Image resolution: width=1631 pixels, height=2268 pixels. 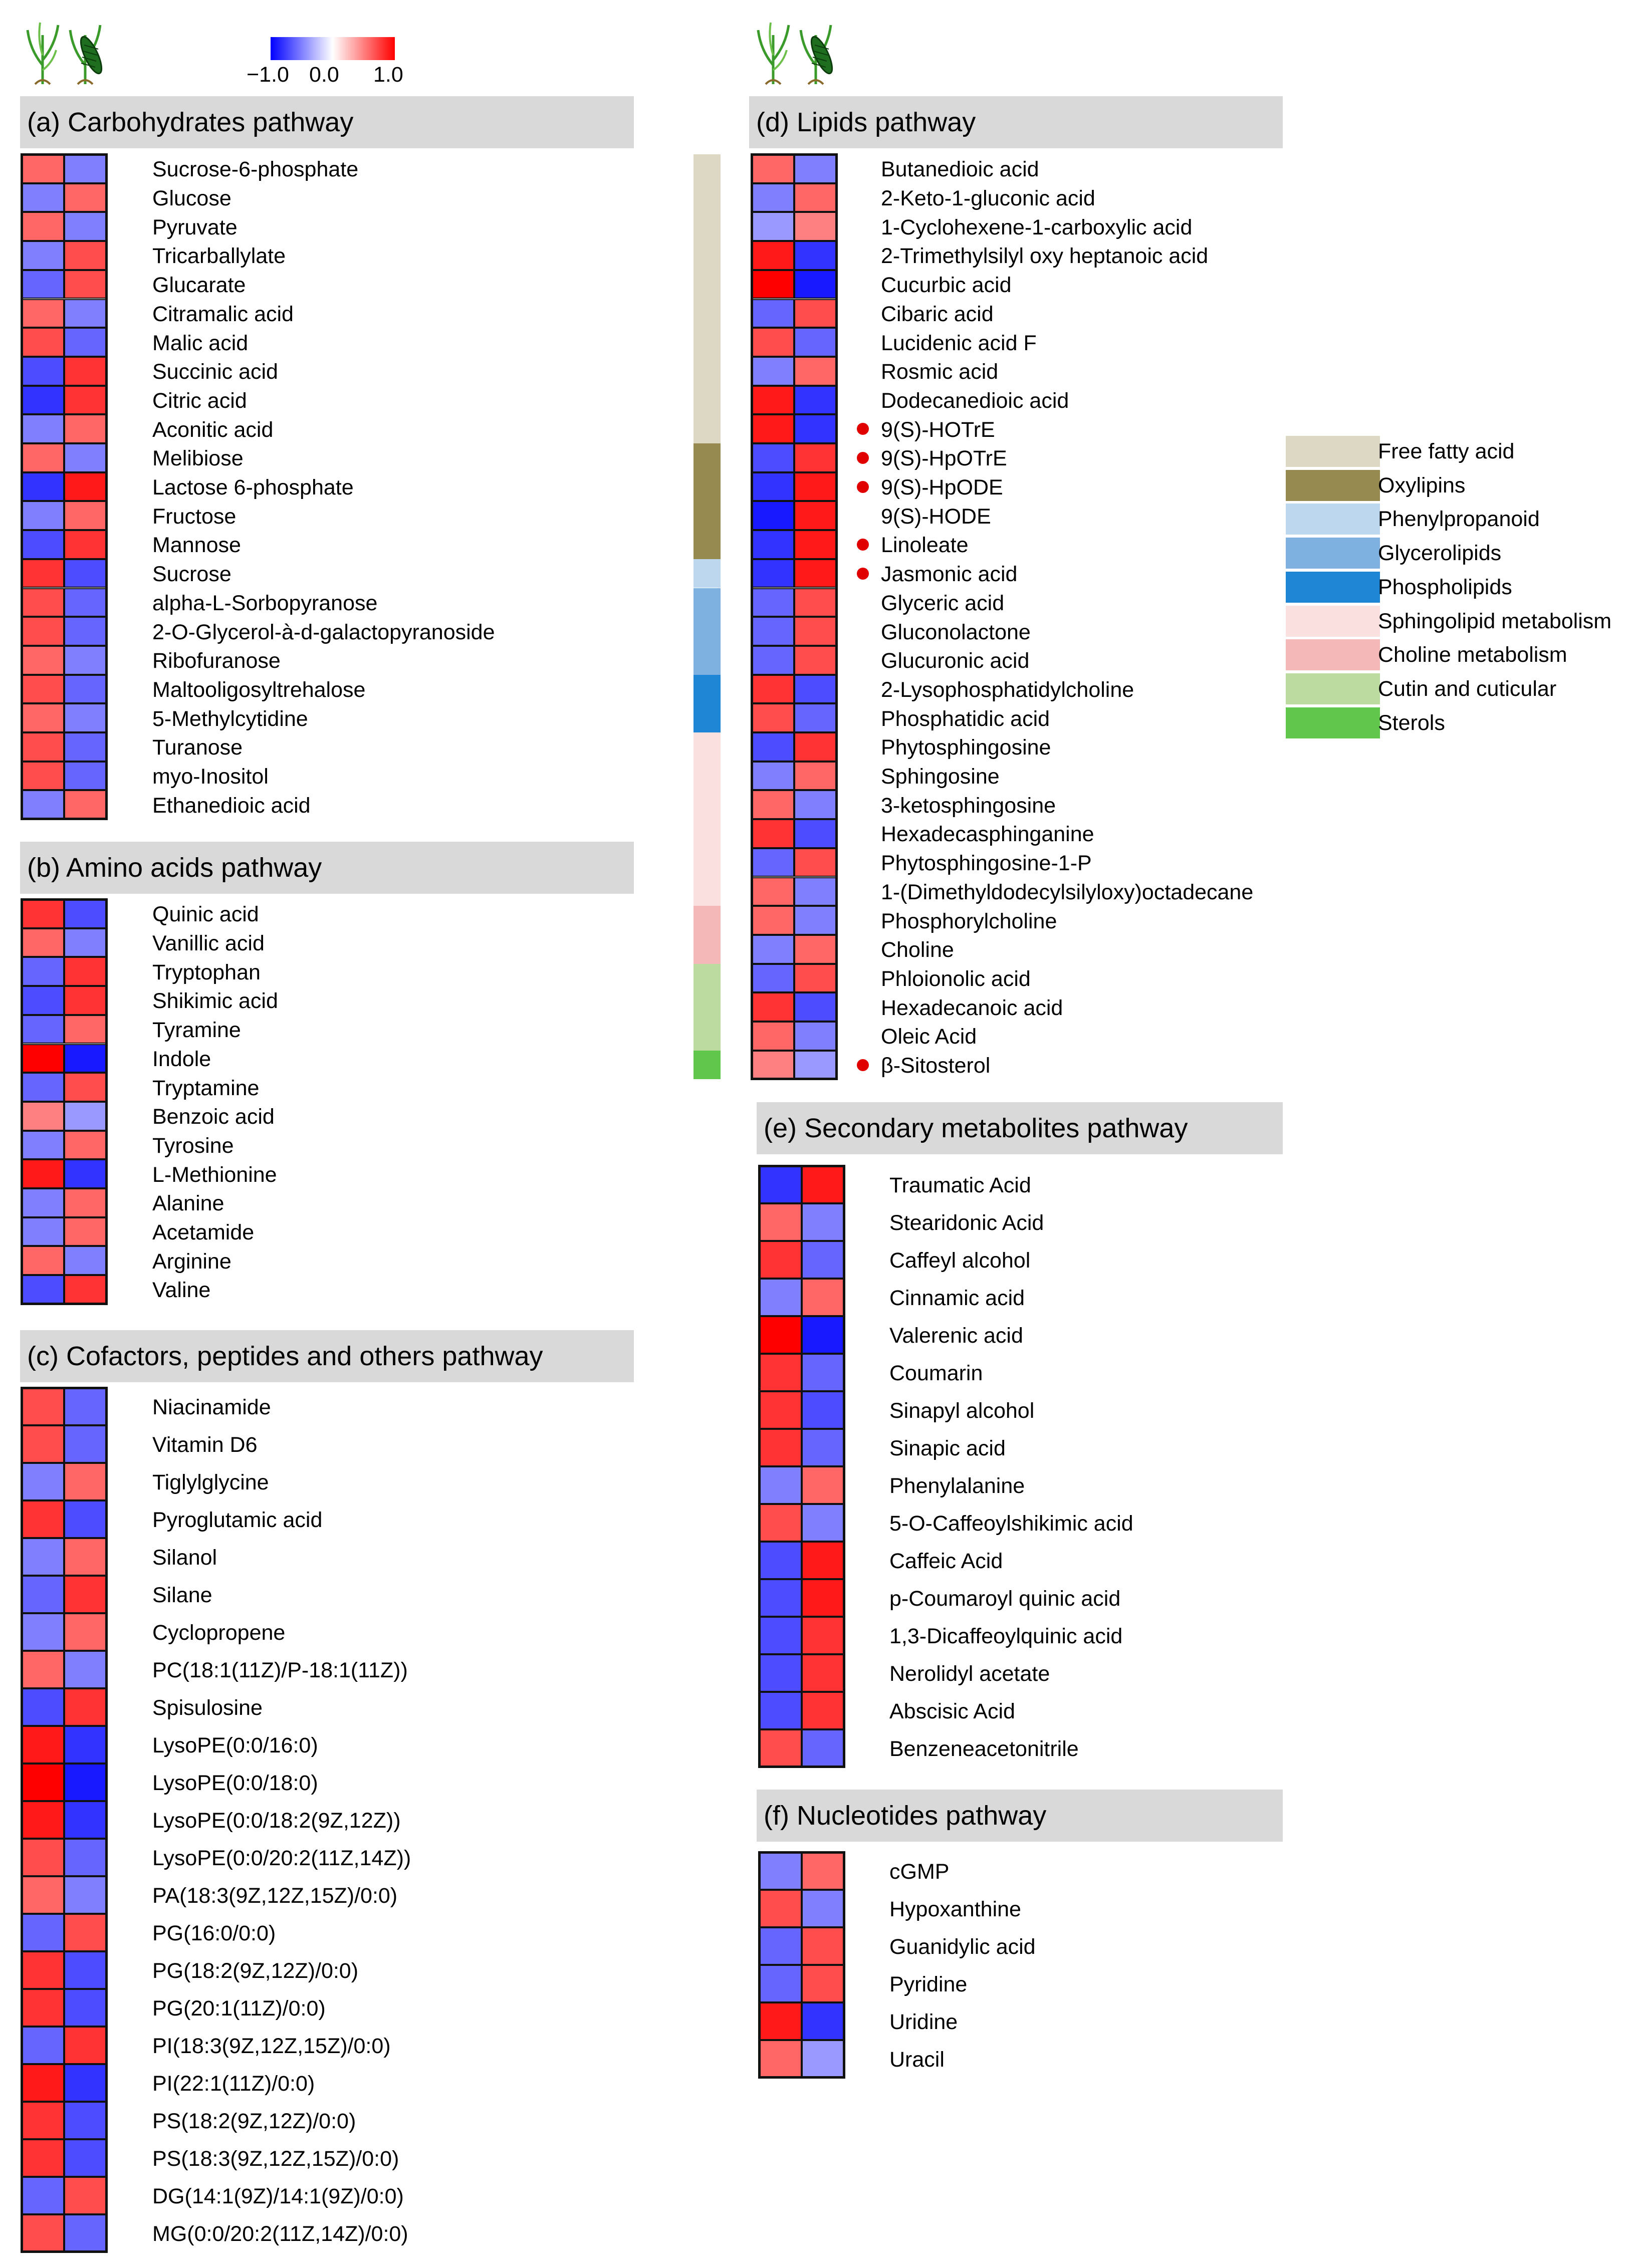 What do you see at coordinates (986, 863) in the screenshot?
I see `row-label: Phytosphingosine-1-P` at bounding box center [986, 863].